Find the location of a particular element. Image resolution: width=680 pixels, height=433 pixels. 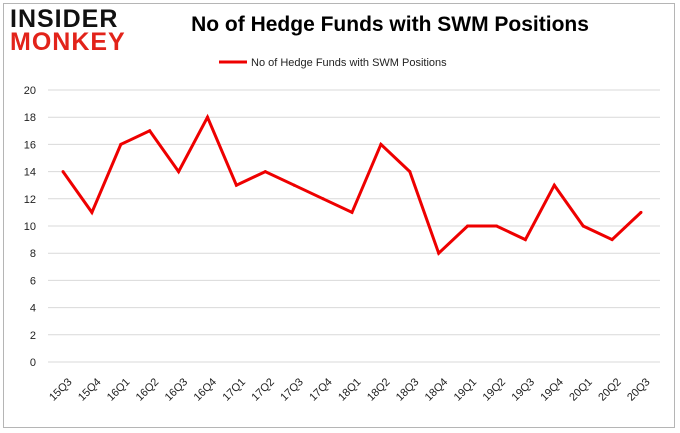

x-tick-label: 16Q2 is located at coordinates (148, 390).